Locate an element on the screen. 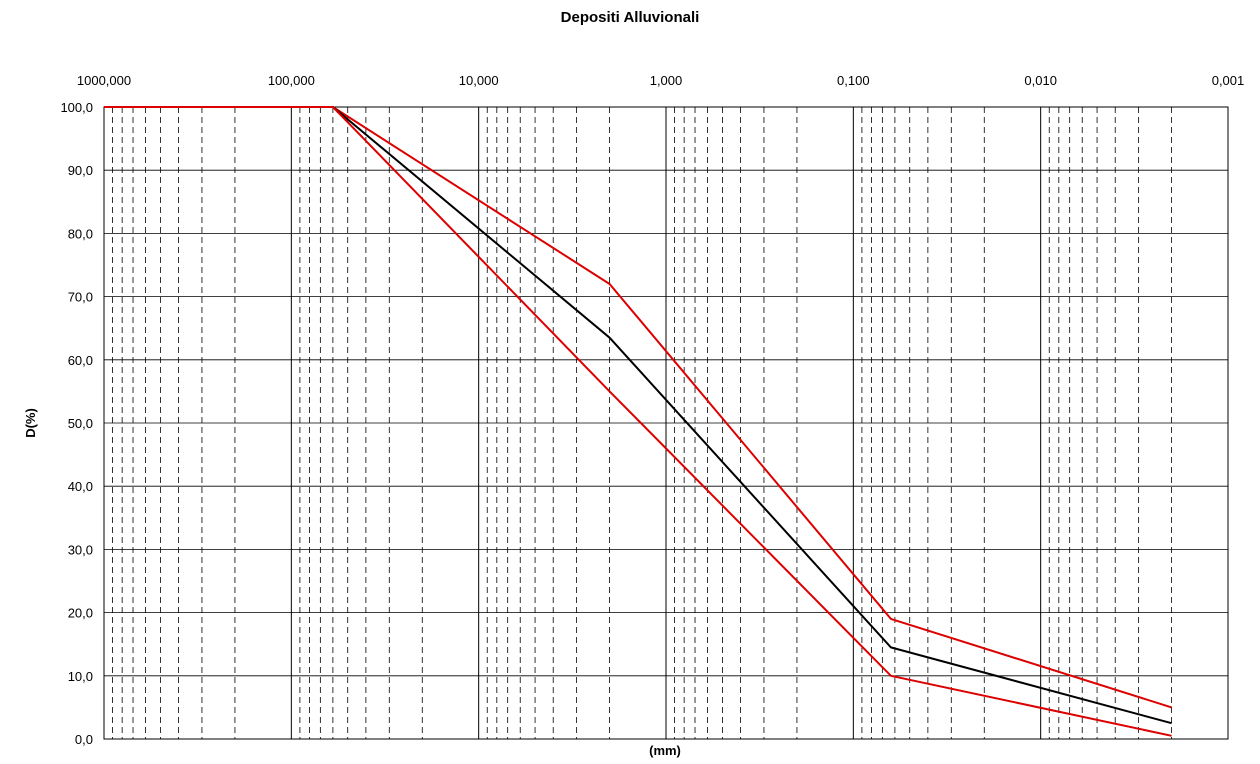  y-axis-label: D(%) is located at coordinates (30, 423).